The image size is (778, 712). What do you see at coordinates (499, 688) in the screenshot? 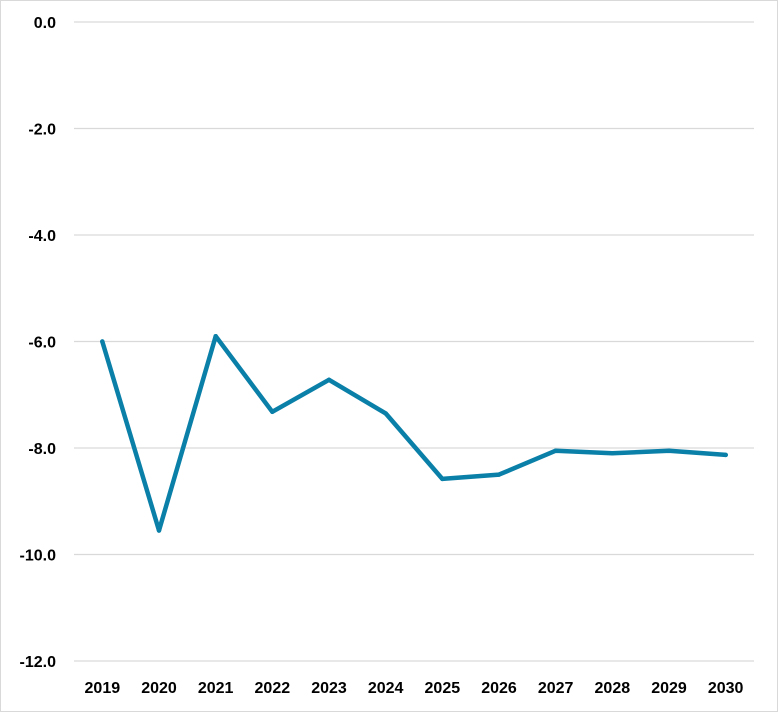
I see `x-tick-label: 2026` at bounding box center [499, 688].